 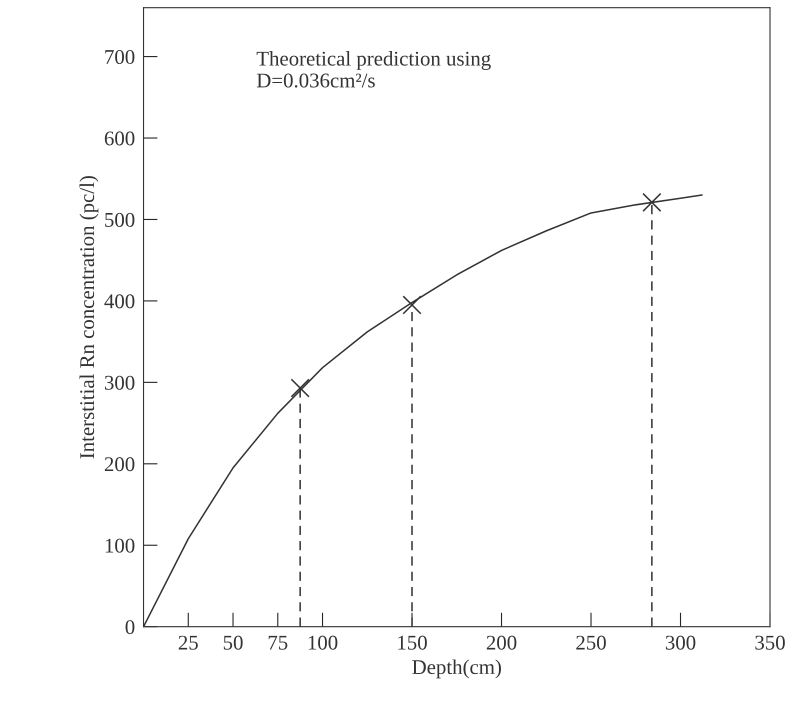 What do you see at coordinates (501, 643) in the screenshot?
I see `x-tick-label: 200` at bounding box center [501, 643].